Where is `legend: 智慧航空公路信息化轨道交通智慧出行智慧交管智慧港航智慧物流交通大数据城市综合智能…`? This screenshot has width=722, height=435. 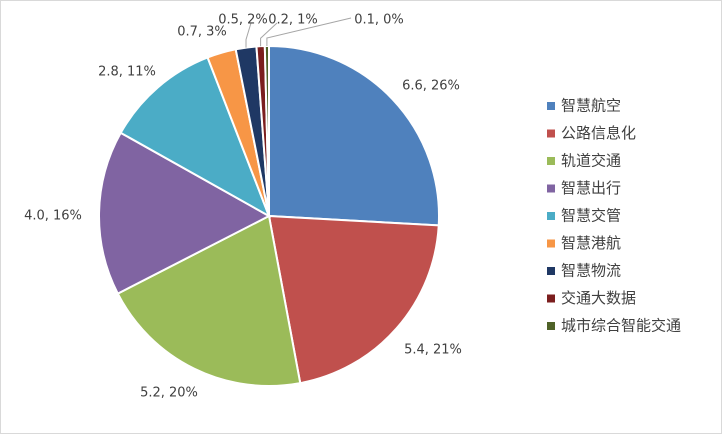 legend: 智慧航空公路信息化轨道交通智慧出行智慧交管智慧港航智慧物流交通大数据城市综合智能… is located at coordinates (614, 216).